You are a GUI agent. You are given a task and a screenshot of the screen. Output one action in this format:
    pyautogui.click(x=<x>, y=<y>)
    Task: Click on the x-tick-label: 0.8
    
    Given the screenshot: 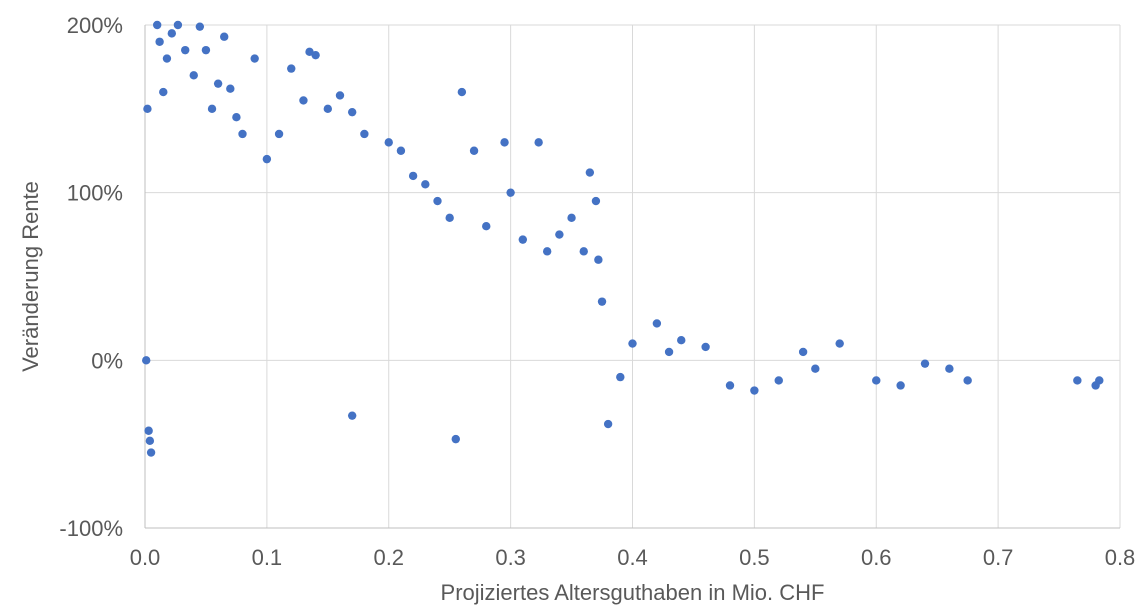 What is the action you would take?
    pyautogui.click(x=1120, y=557)
    